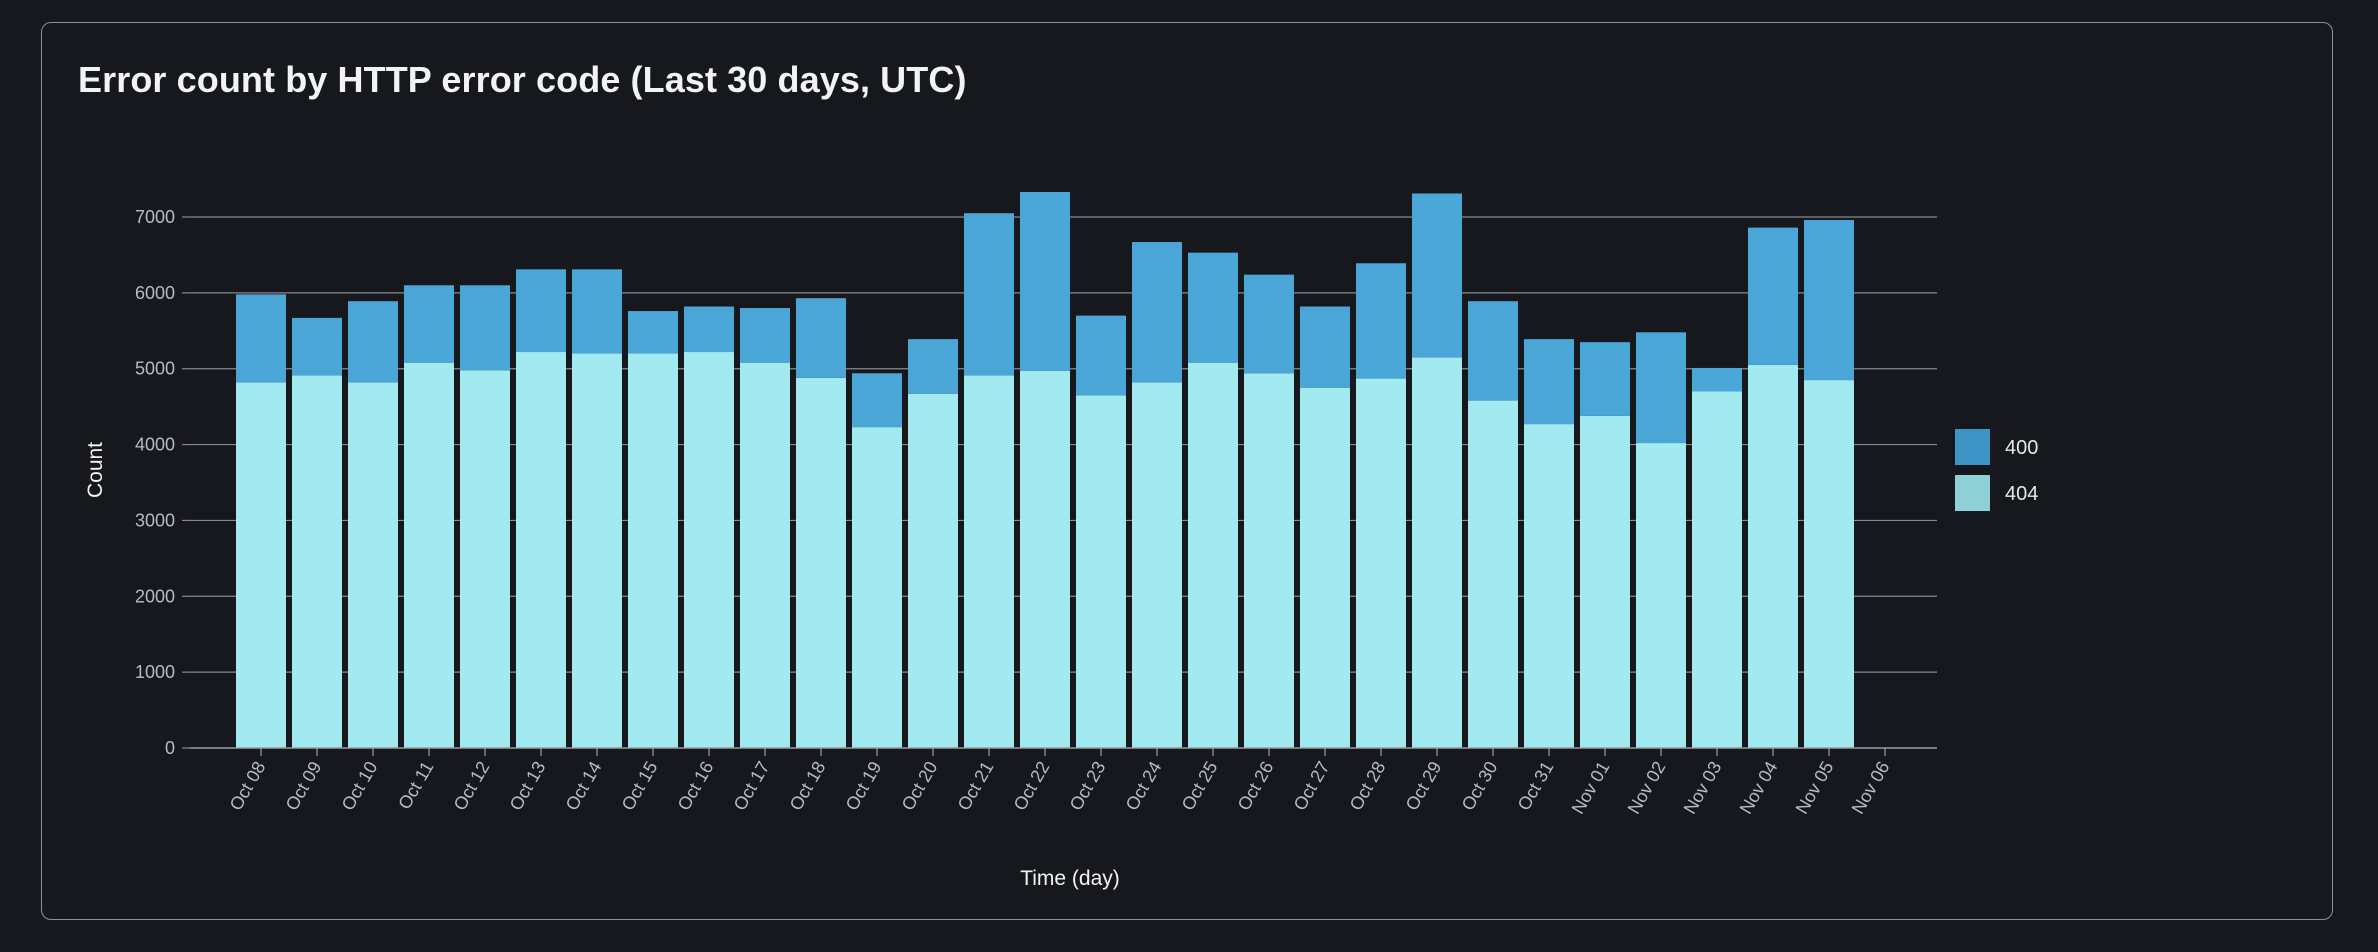 The width and height of the screenshot is (2378, 952). Describe the element at coordinates (1647, 787) in the screenshot. I see `x-tick-label: Nov 02` at that location.